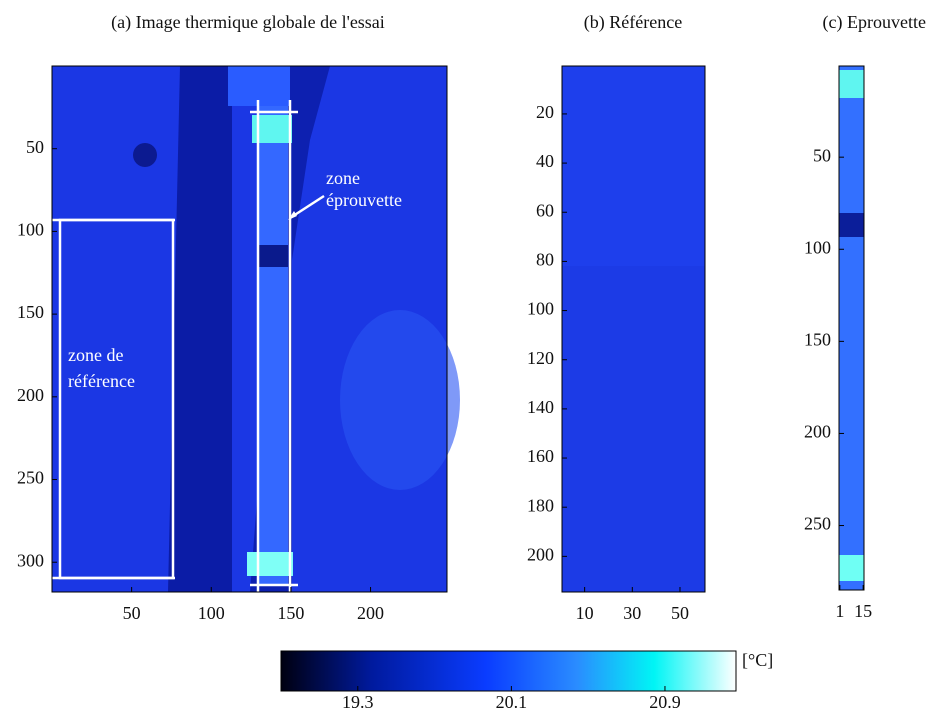 The height and width of the screenshot is (711, 930). I want to click on annotation: éprouvette, so click(364, 200).